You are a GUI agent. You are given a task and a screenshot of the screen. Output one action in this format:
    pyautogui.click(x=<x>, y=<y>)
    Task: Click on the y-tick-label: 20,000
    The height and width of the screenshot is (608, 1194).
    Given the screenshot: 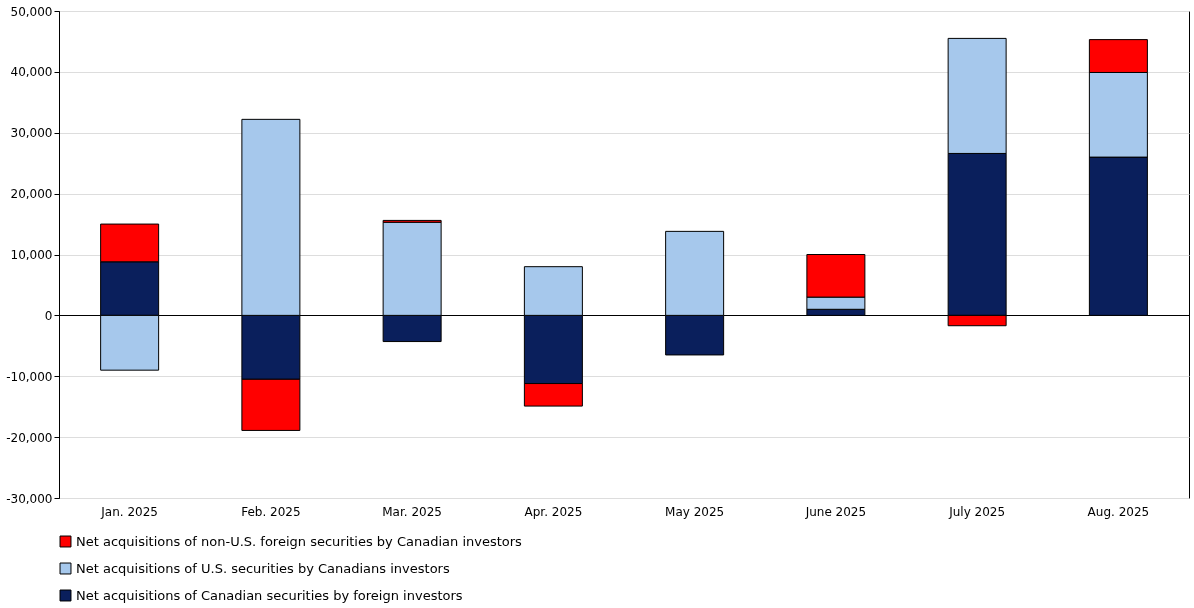 What is the action you would take?
    pyautogui.click(x=31, y=194)
    